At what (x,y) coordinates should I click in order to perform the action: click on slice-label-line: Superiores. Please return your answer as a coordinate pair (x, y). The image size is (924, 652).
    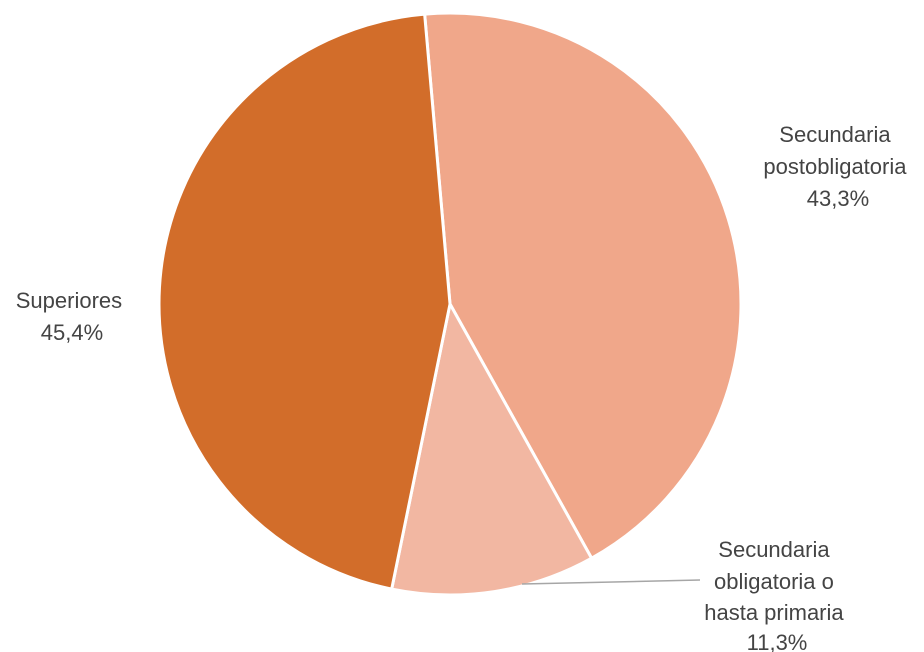
    Looking at the image, I should click on (69, 300).